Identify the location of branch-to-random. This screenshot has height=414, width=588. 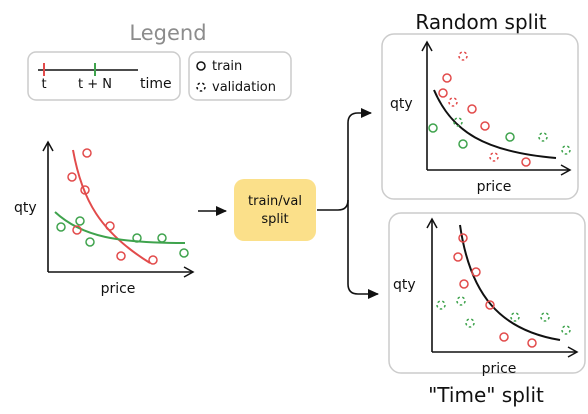
(344, 159).